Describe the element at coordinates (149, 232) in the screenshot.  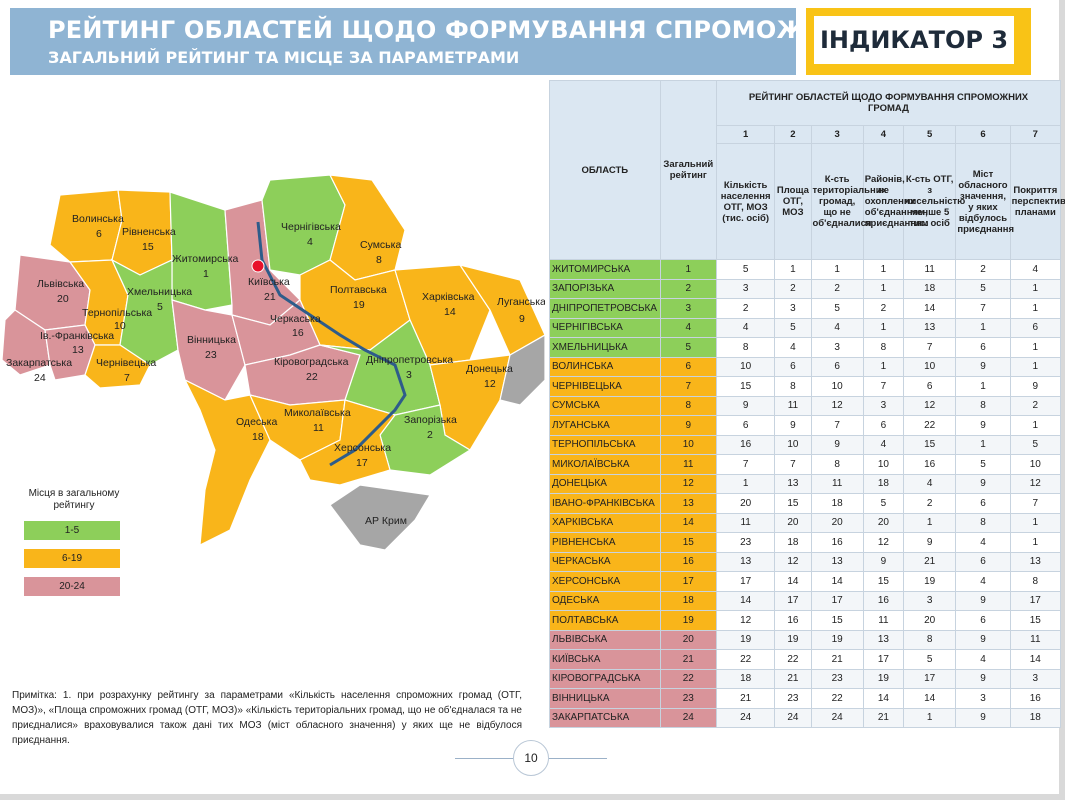
I see `label-rivnenska: Рівненська` at that location.